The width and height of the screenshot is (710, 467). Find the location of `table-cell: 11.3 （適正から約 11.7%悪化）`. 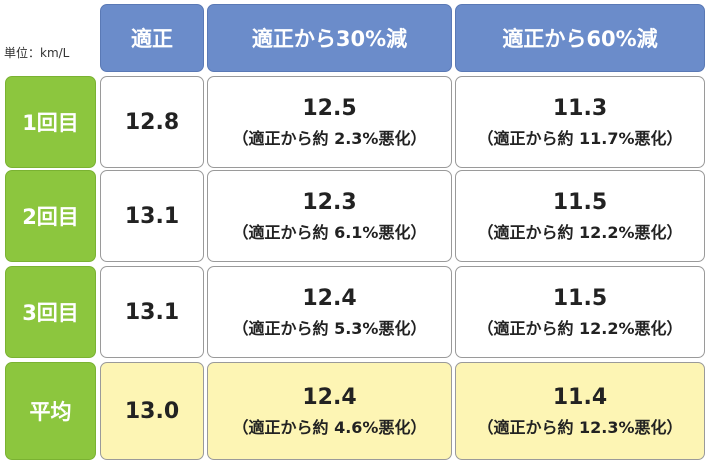

table-cell: 11.3 （適正から約 11.7%悪化） is located at coordinates (580, 122).